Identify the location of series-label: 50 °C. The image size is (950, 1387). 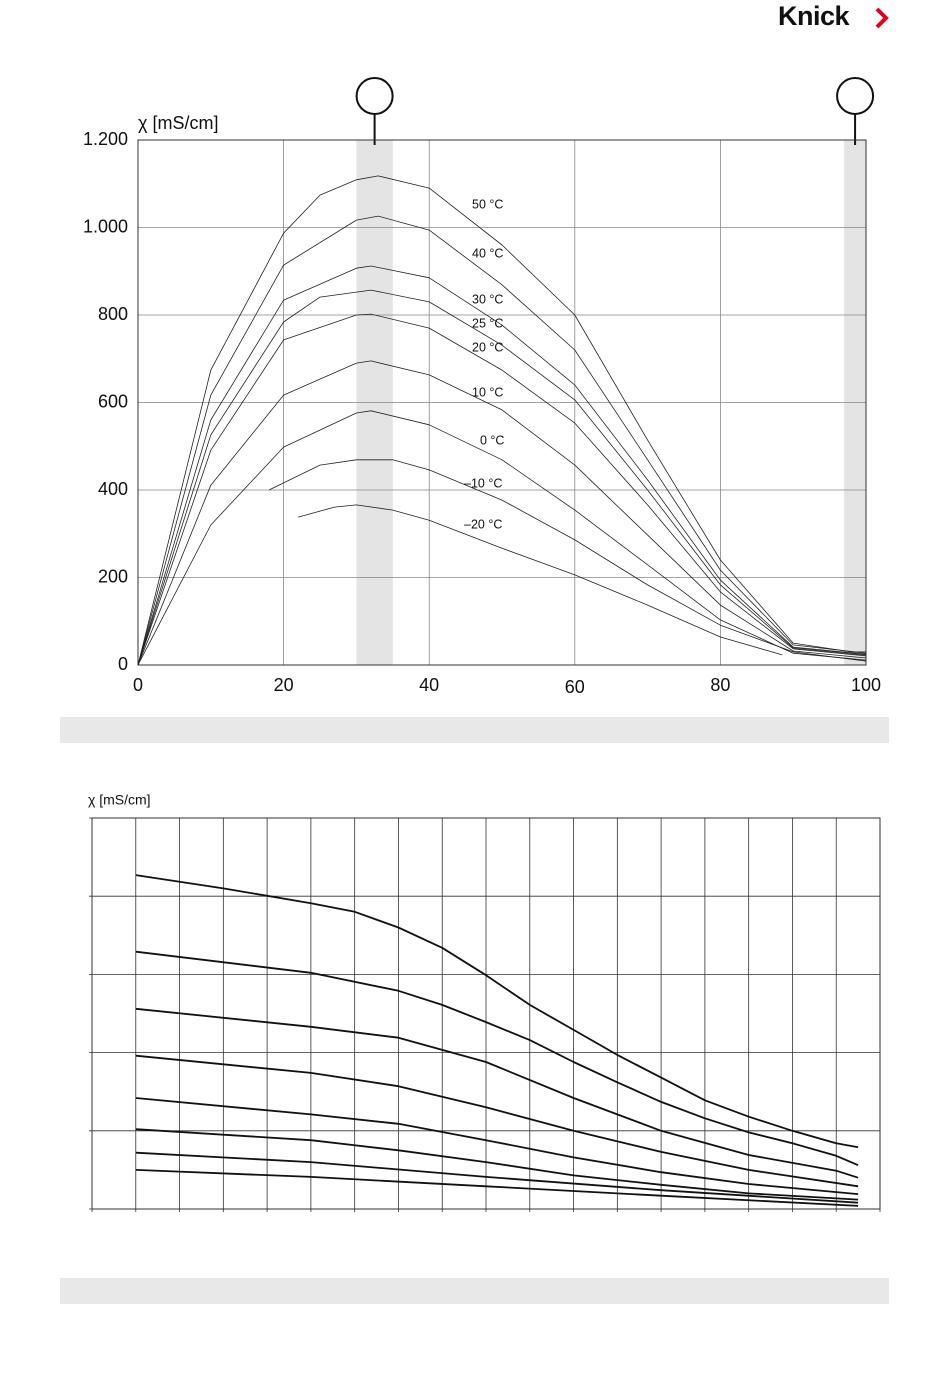
(487, 204).